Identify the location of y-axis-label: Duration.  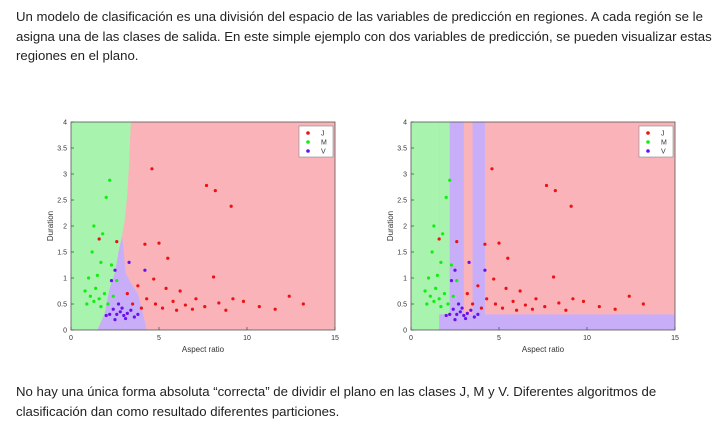
(390, 226).